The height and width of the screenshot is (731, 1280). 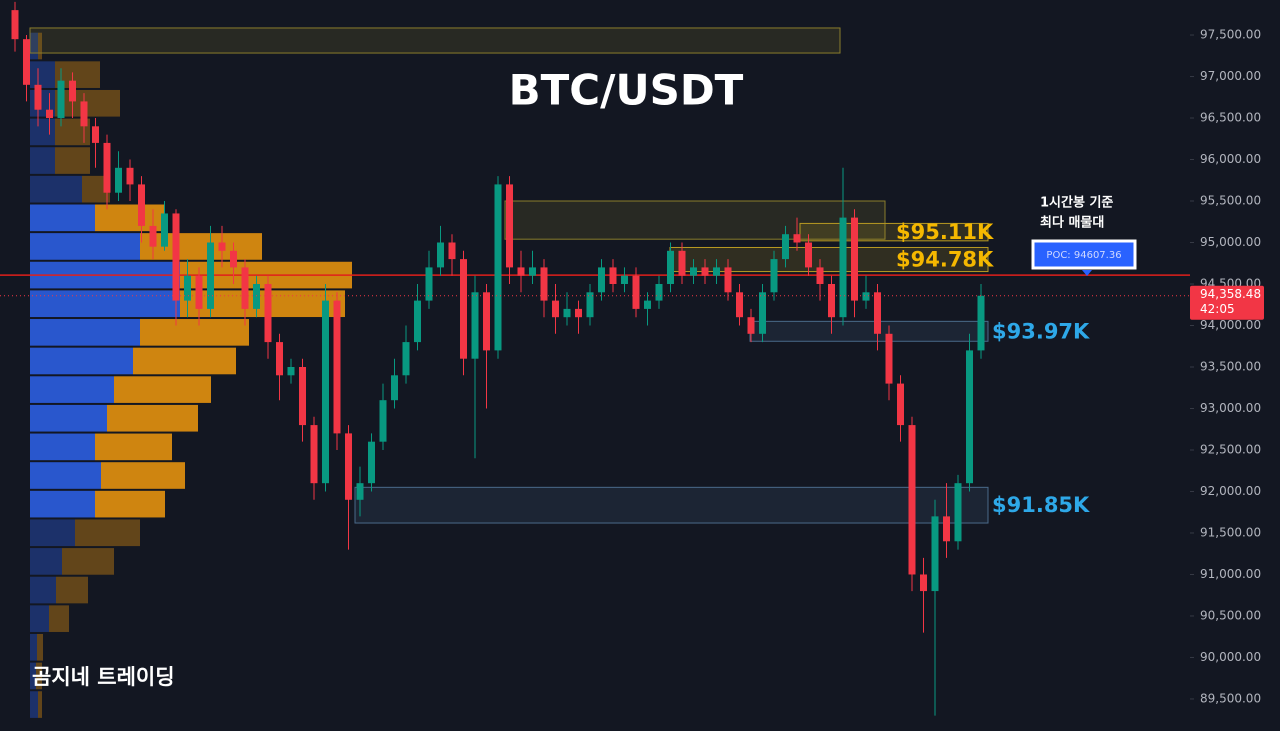 I want to click on poc-label-box, so click(x=1084, y=254).